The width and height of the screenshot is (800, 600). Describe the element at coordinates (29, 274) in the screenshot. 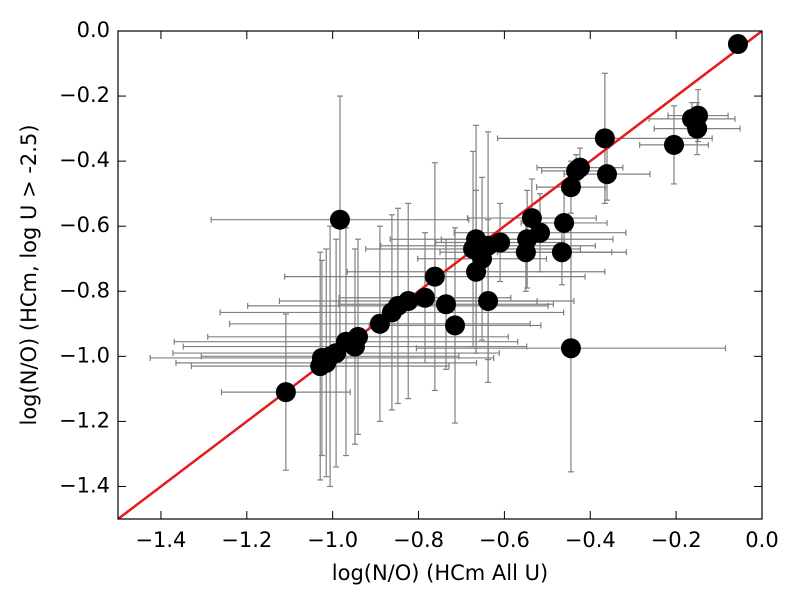

I see `y-axis-label: log(N/O) (HCm, log U > -2.5)` at that location.